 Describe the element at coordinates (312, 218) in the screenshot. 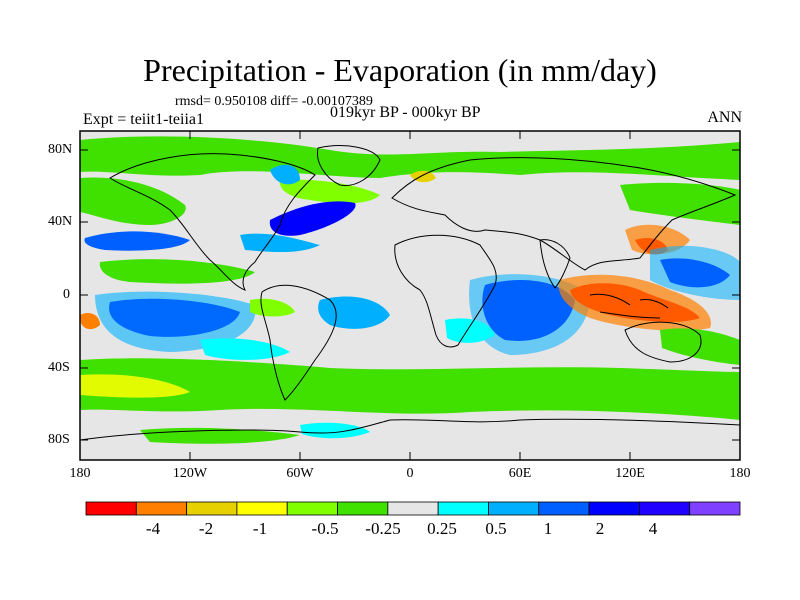

I see `north-atlantic-blue` at that location.